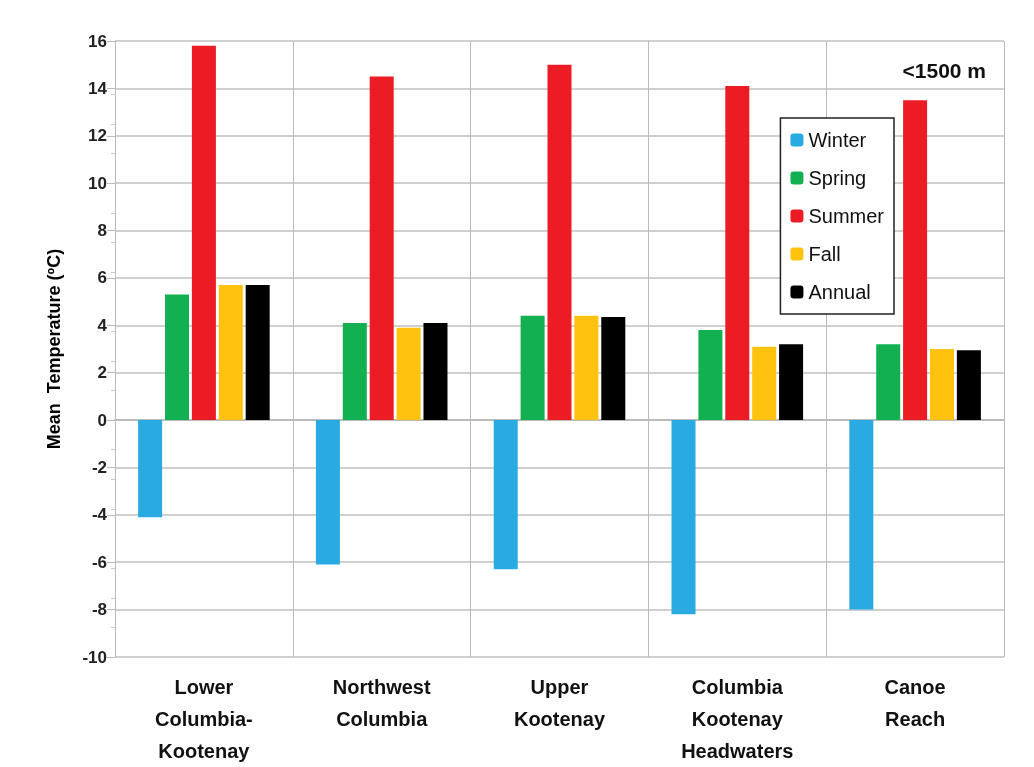  I want to click on x-tick-label: Canoe Reach, so click(915, 703).